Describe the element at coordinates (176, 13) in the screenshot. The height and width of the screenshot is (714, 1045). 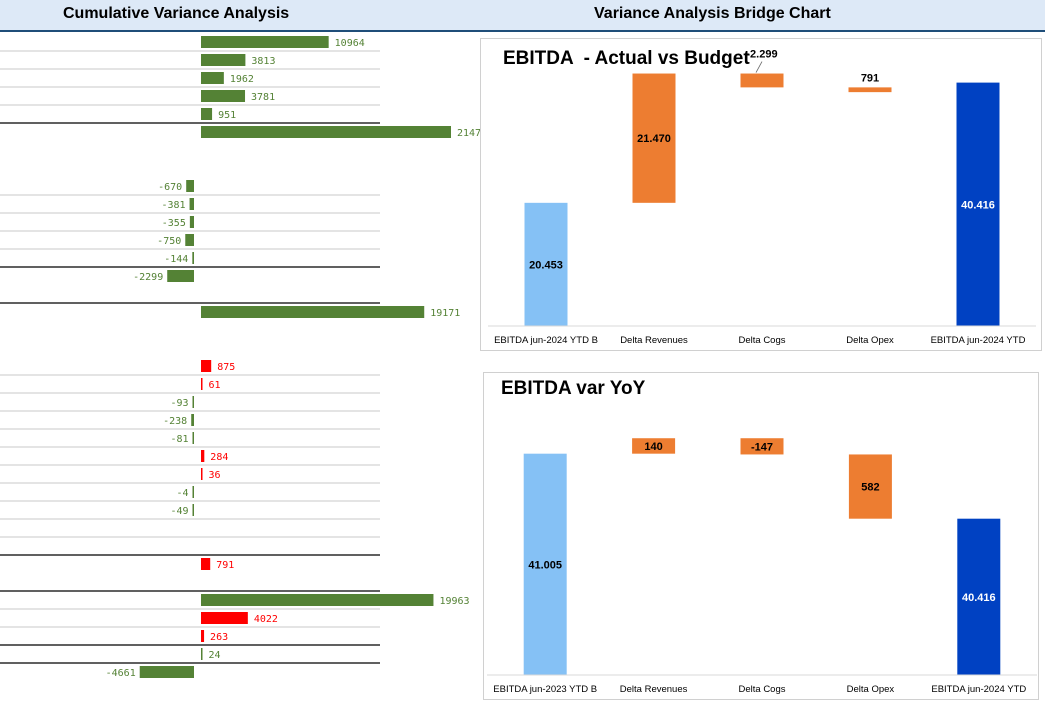
I see `cumulative-variance-title: Cumulative Variance Analysis` at that location.